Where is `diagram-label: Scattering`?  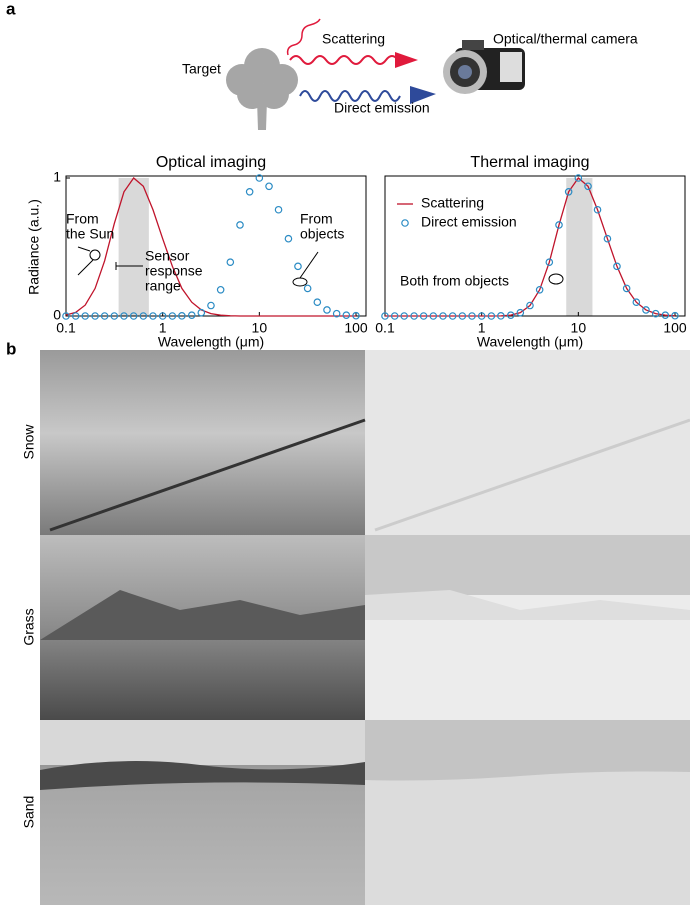 diagram-label: Scattering is located at coordinates (353, 39).